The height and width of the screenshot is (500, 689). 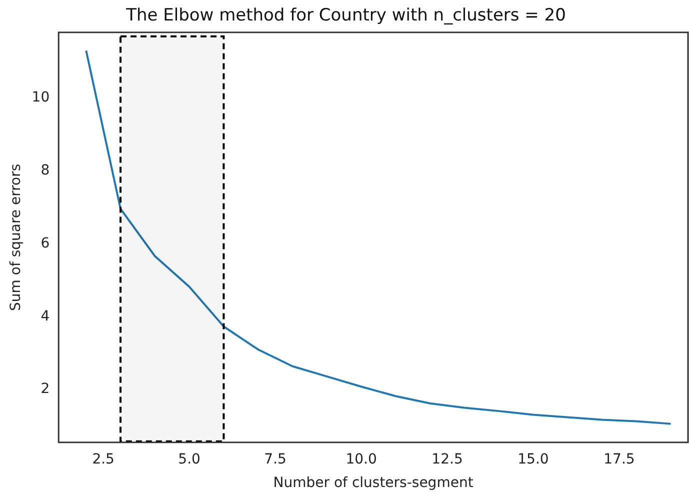 What do you see at coordinates (16, 237) in the screenshot?
I see `y-axis-title: Sum of square errors` at bounding box center [16, 237].